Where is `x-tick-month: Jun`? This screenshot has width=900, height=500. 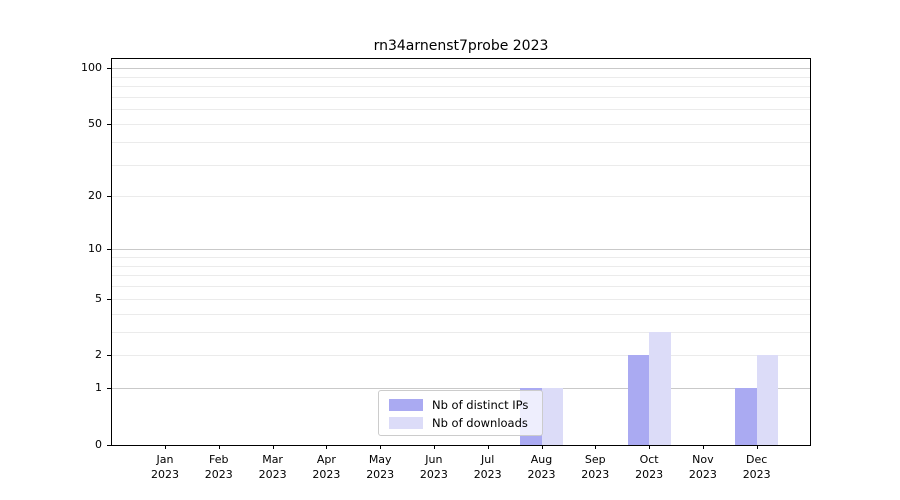 x-tick-month: Jun is located at coordinates (434, 459).